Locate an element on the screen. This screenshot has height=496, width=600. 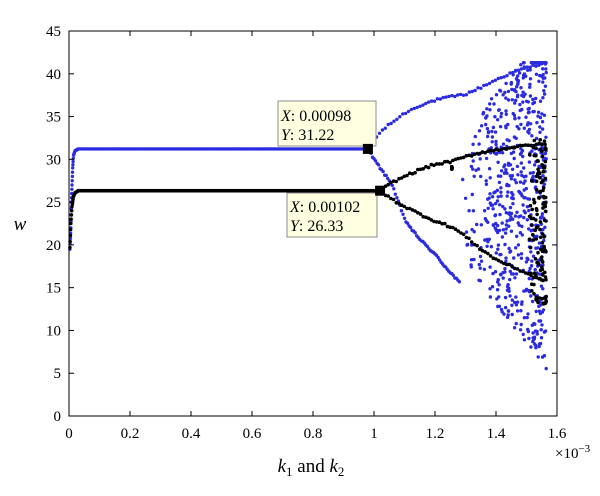
x-tick-label: 0 is located at coordinates (69, 434).